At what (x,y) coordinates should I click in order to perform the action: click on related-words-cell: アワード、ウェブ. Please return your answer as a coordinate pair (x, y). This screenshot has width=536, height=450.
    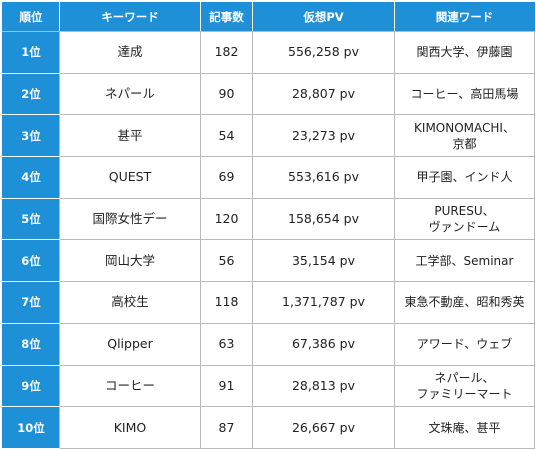
    Looking at the image, I should click on (464, 344).